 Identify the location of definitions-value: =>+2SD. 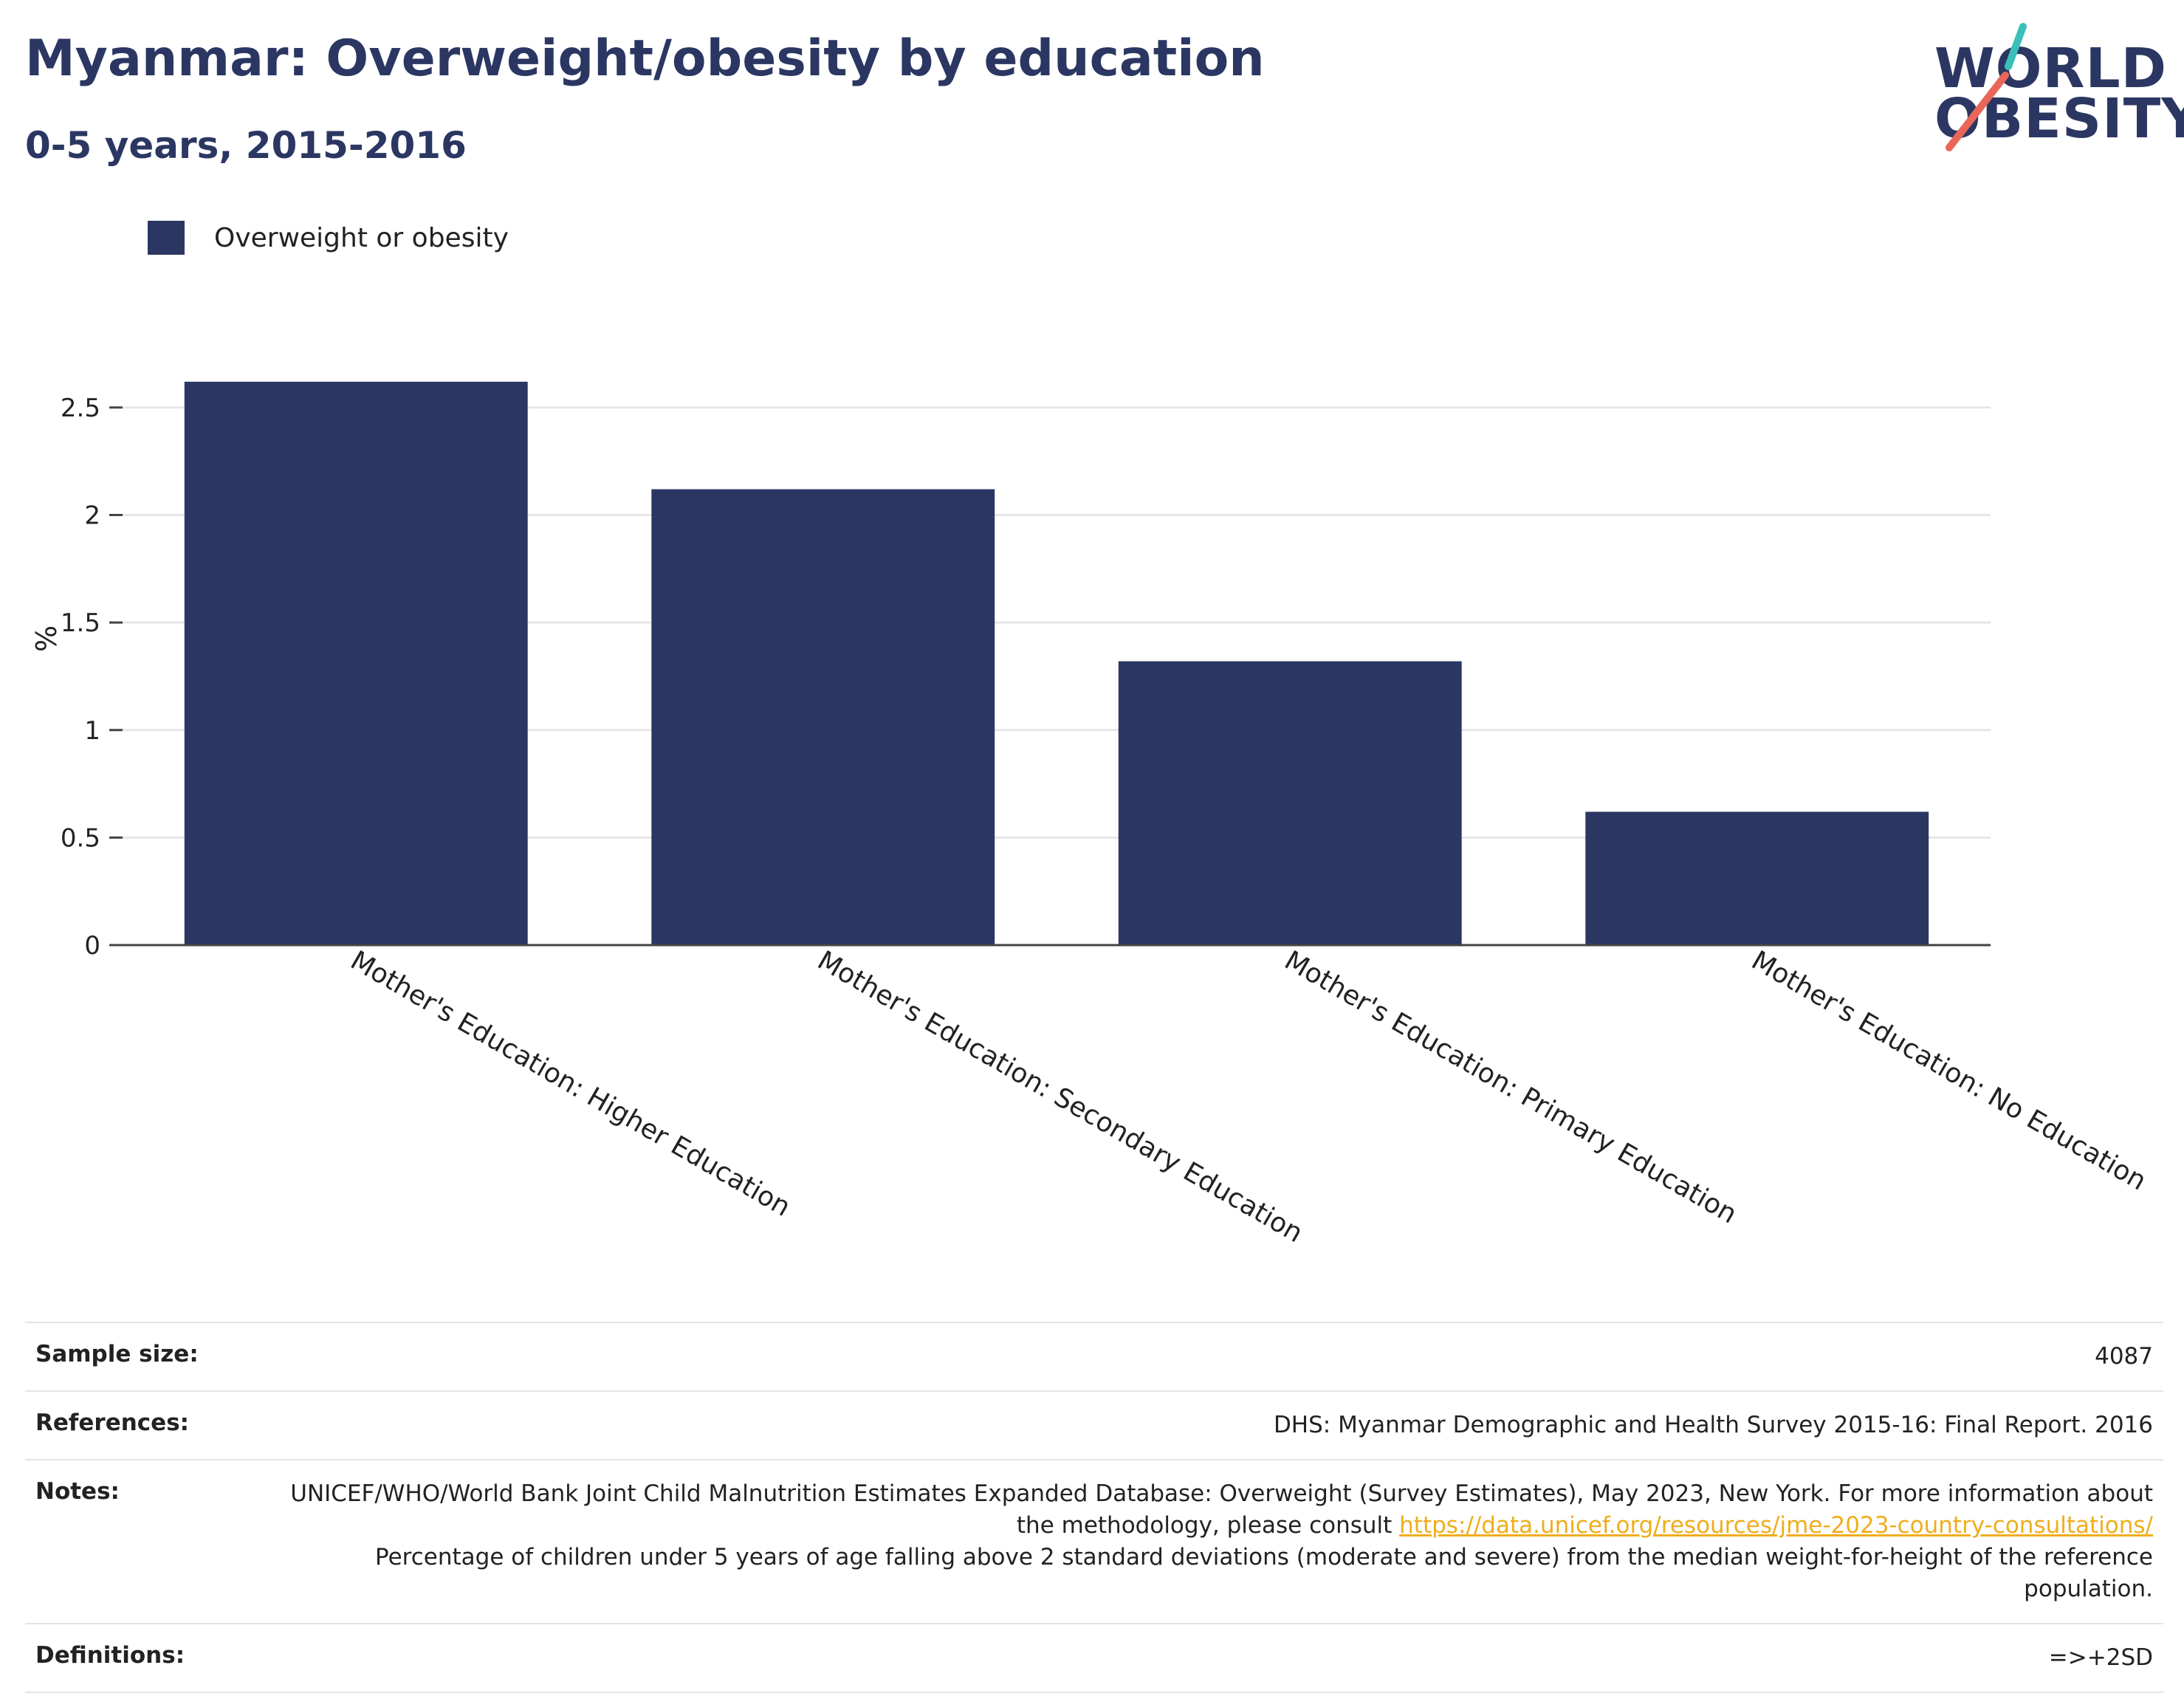
(1210, 1658).